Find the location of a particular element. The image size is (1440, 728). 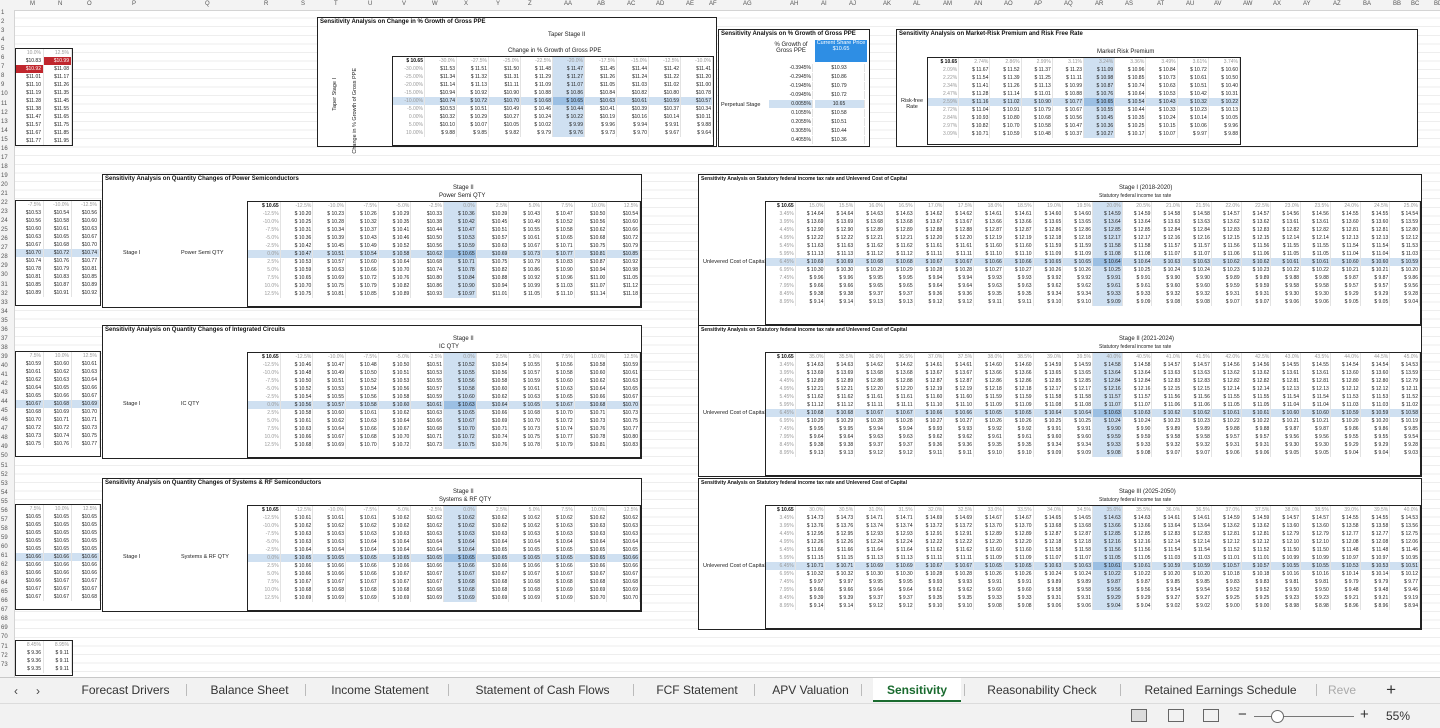

grid-cell: $ 10.45 is located at coordinates (329, 246).